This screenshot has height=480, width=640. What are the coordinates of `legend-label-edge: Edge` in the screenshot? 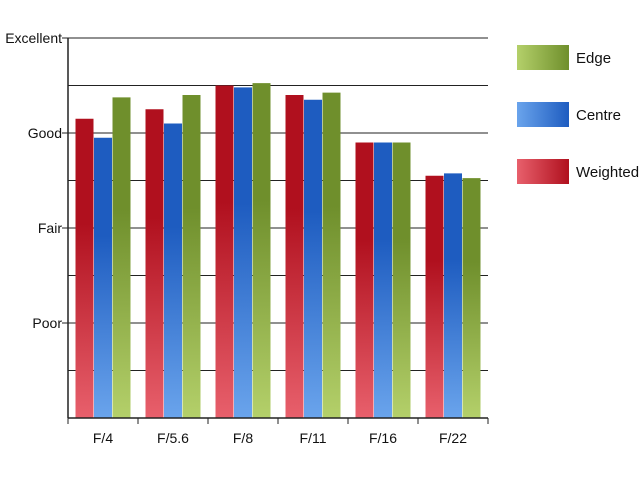 It's located at (593, 58).